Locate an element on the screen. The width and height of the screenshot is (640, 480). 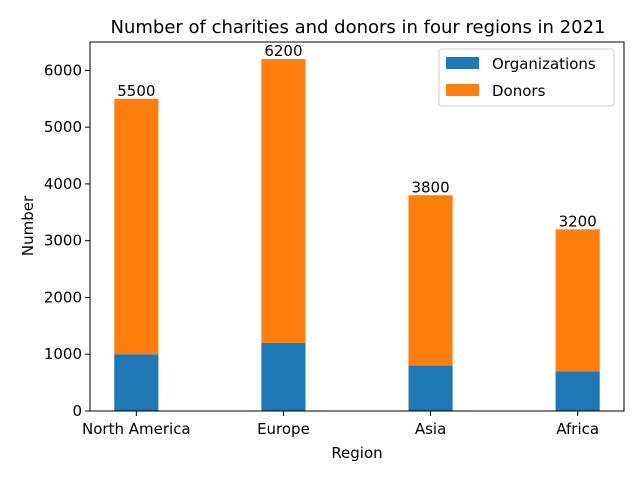
data-label-total-north-america: 5500 is located at coordinates (136, 91).